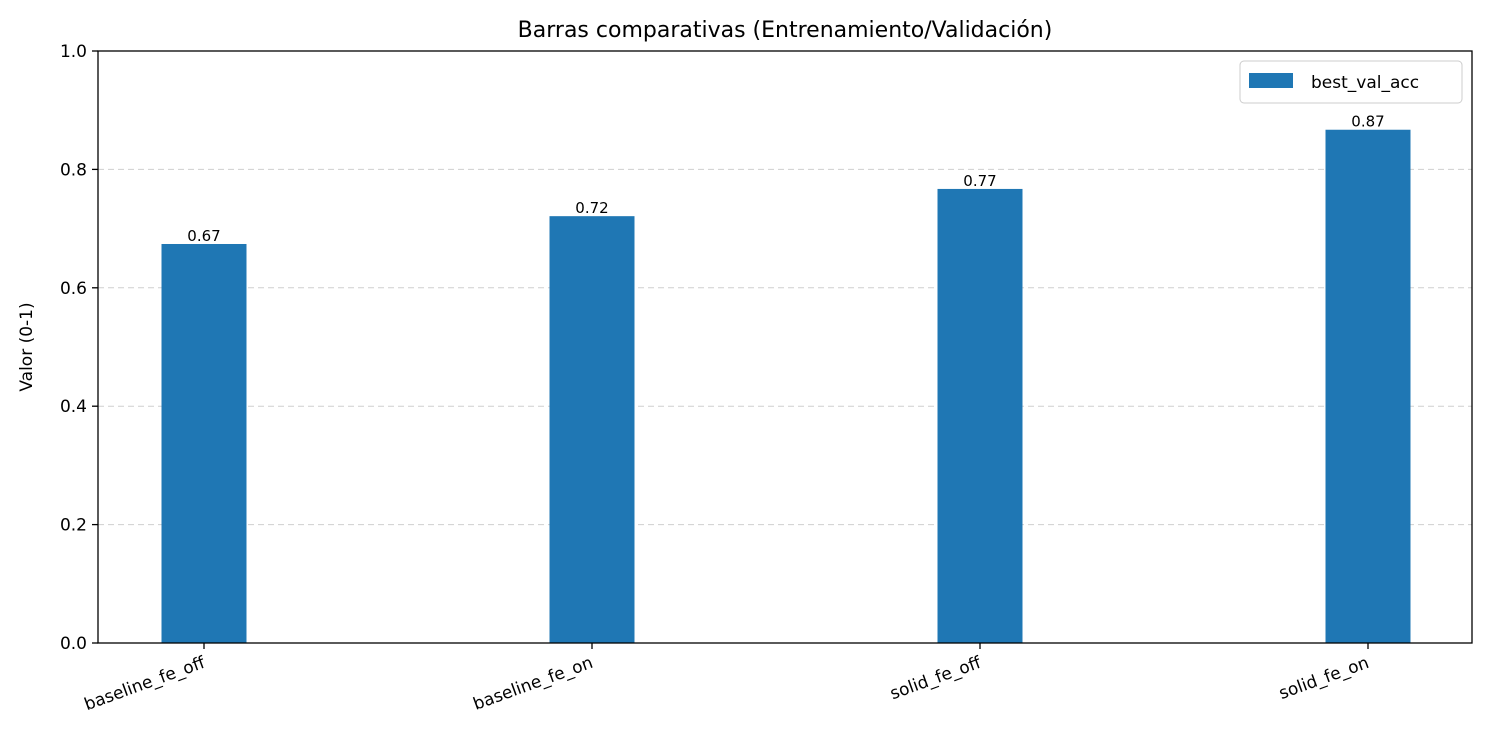 The width and height of the screenshot is (1488, 753). I want to click on data-label-baseline_fe_off: 0.67, so click(203, 236).